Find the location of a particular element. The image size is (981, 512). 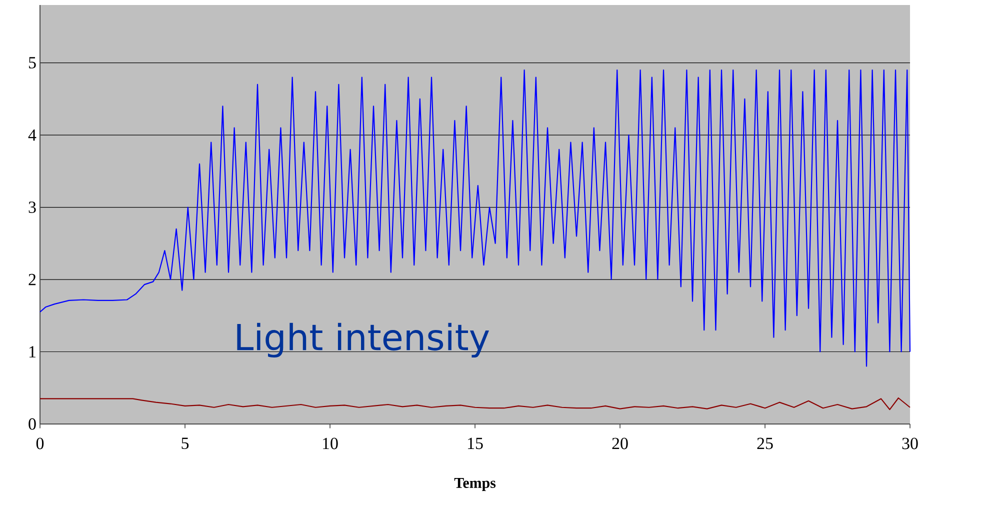

x-tick-label: 5 is located at coordinates (185, 444).